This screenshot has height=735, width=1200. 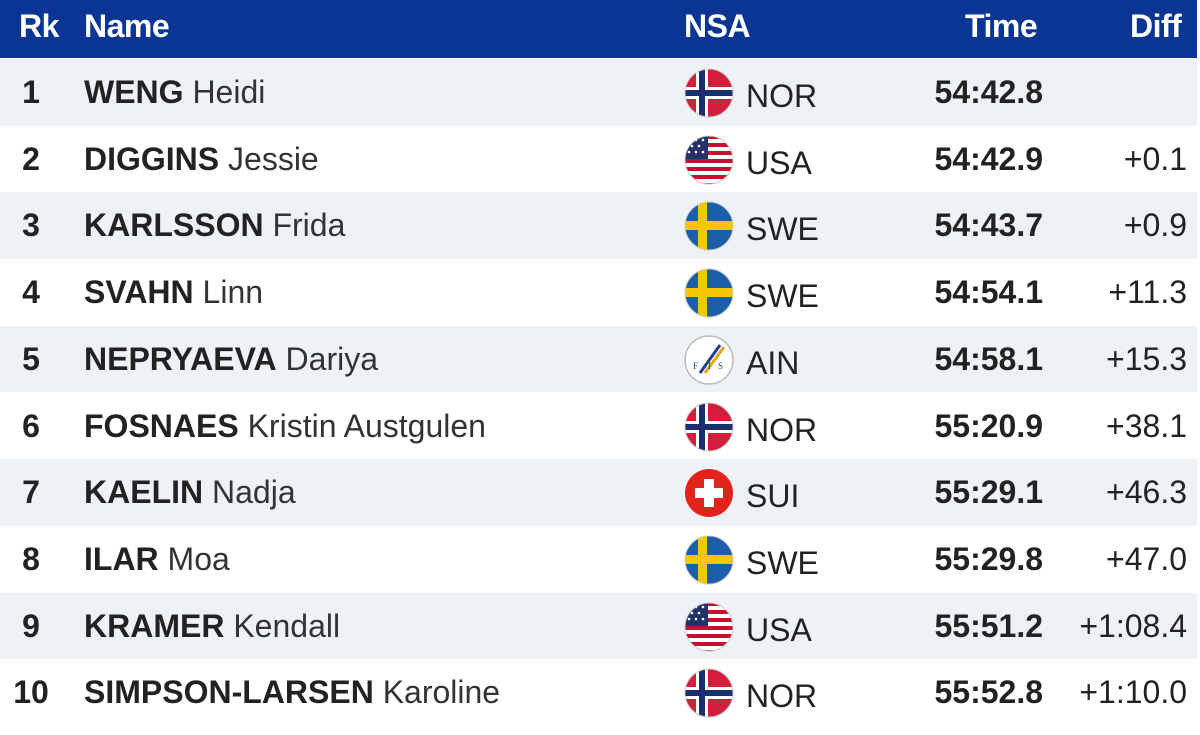 I want to click on diff-cell: +0.1, so click(x=1155, y=158).